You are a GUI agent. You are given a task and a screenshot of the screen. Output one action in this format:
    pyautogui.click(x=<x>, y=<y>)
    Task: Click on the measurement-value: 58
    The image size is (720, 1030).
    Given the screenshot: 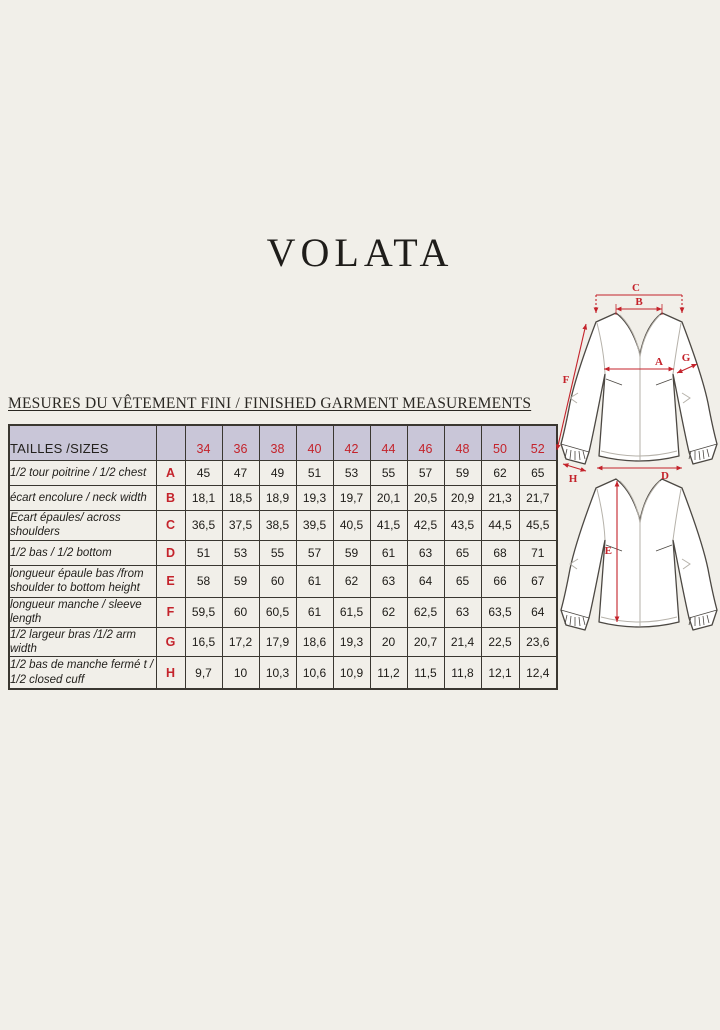 What is the action you would take?
    pyautogui.click(x=203, y=581)
    